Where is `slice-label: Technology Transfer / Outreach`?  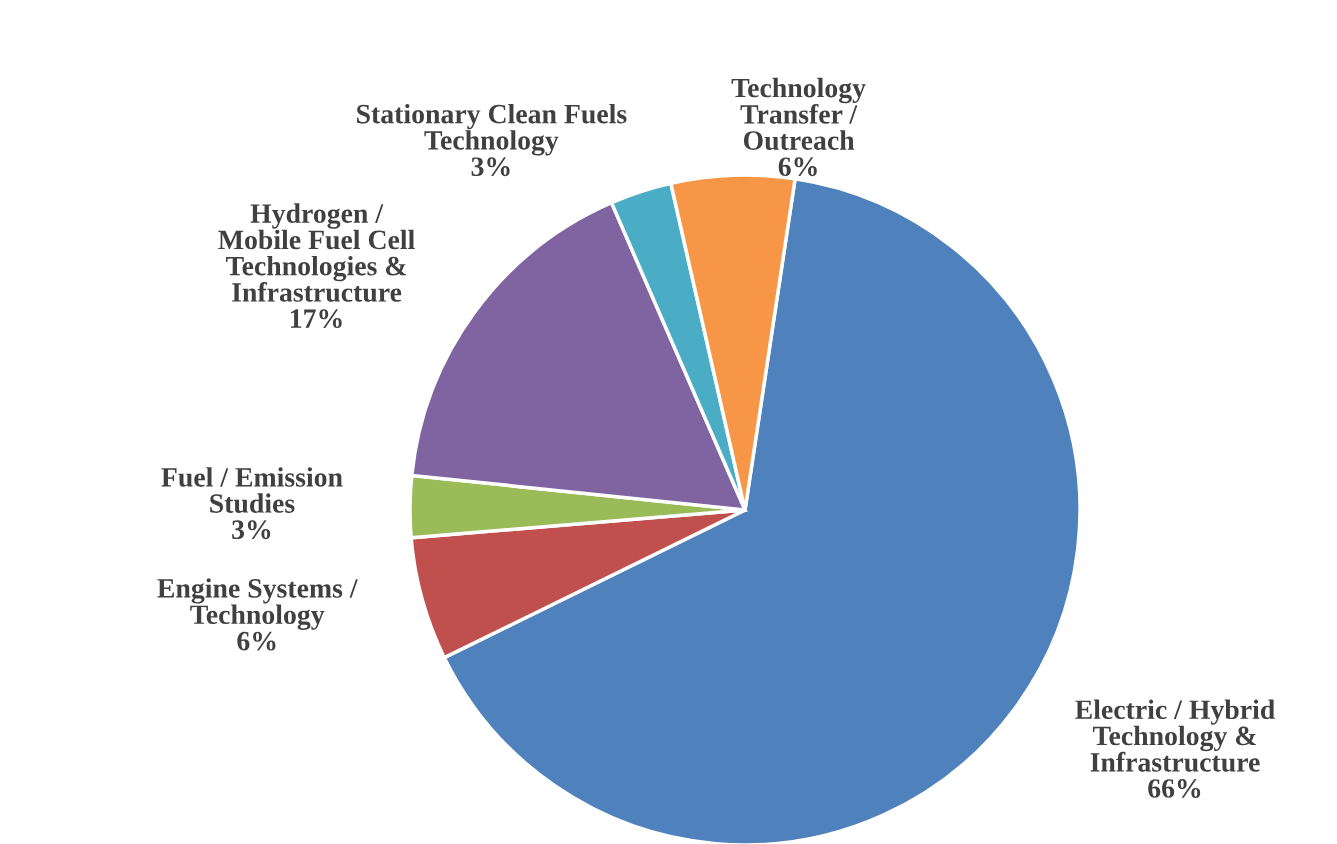
slice-label: Technology Transfer / Outreach is located at coordinates (798, 113).